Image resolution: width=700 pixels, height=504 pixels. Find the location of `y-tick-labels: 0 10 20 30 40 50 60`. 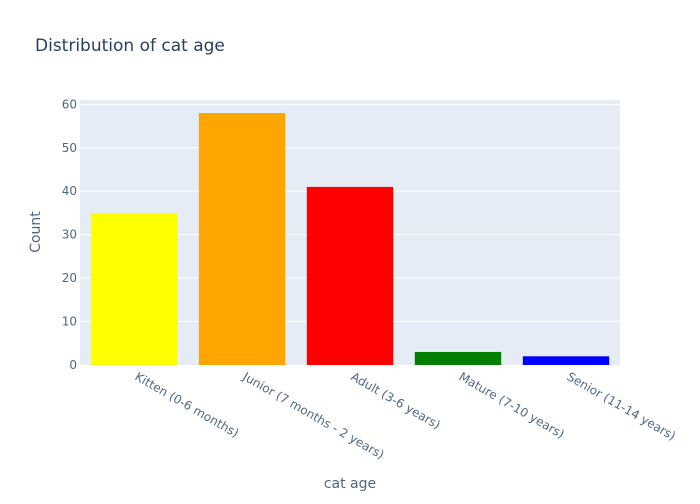

y-tick-labels: 0 10 20 30 40 50 60 is located at coordinates (69, 234).